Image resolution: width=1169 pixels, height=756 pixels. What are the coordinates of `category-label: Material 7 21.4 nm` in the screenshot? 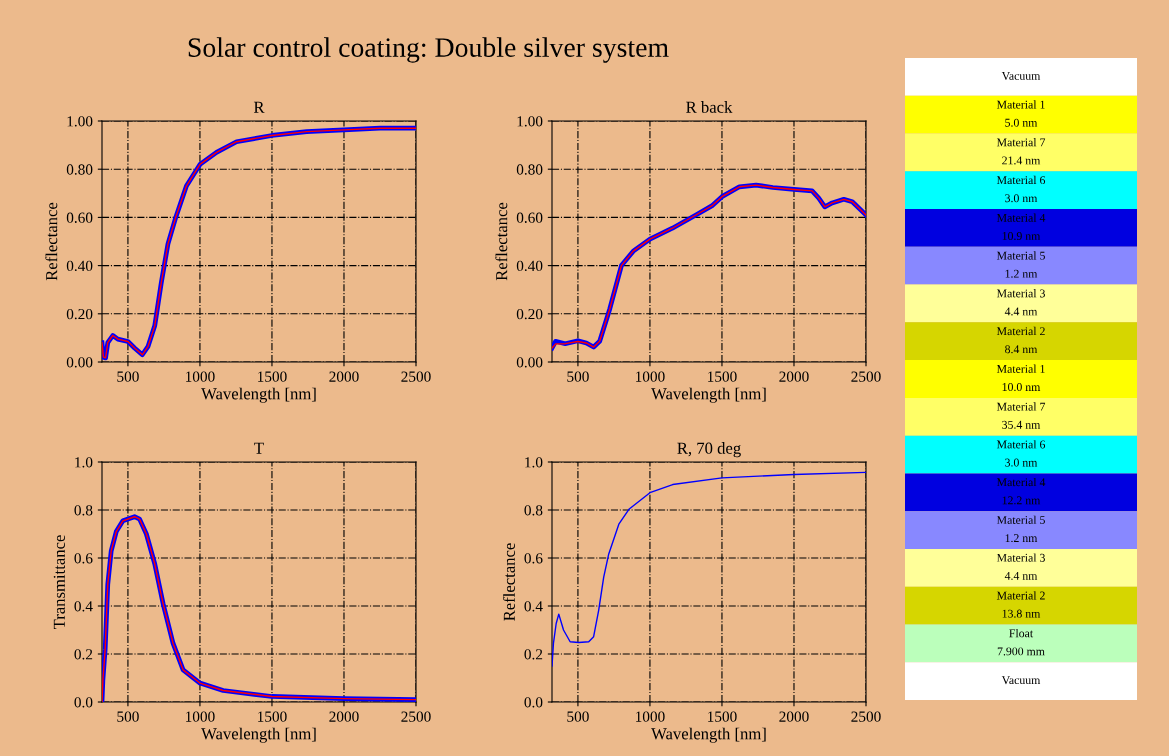 It's located at (1021, 151).